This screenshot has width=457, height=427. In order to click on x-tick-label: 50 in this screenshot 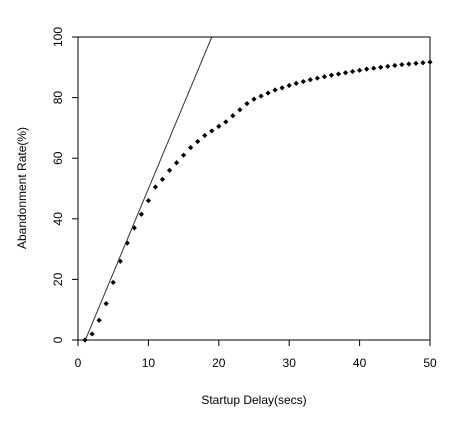, I will do `click(430, 363)`.